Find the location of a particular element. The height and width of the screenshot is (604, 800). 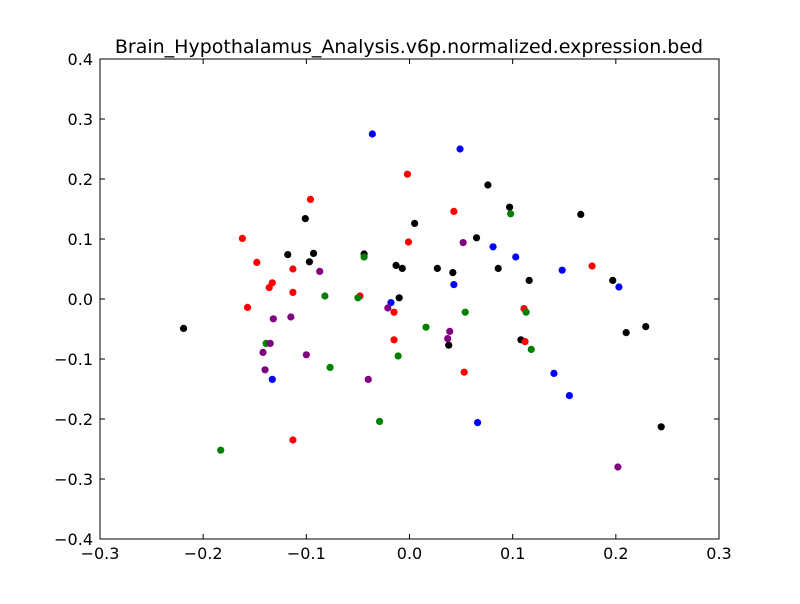

y-tick-label: 0.0 is located at coordinates (80, 299).